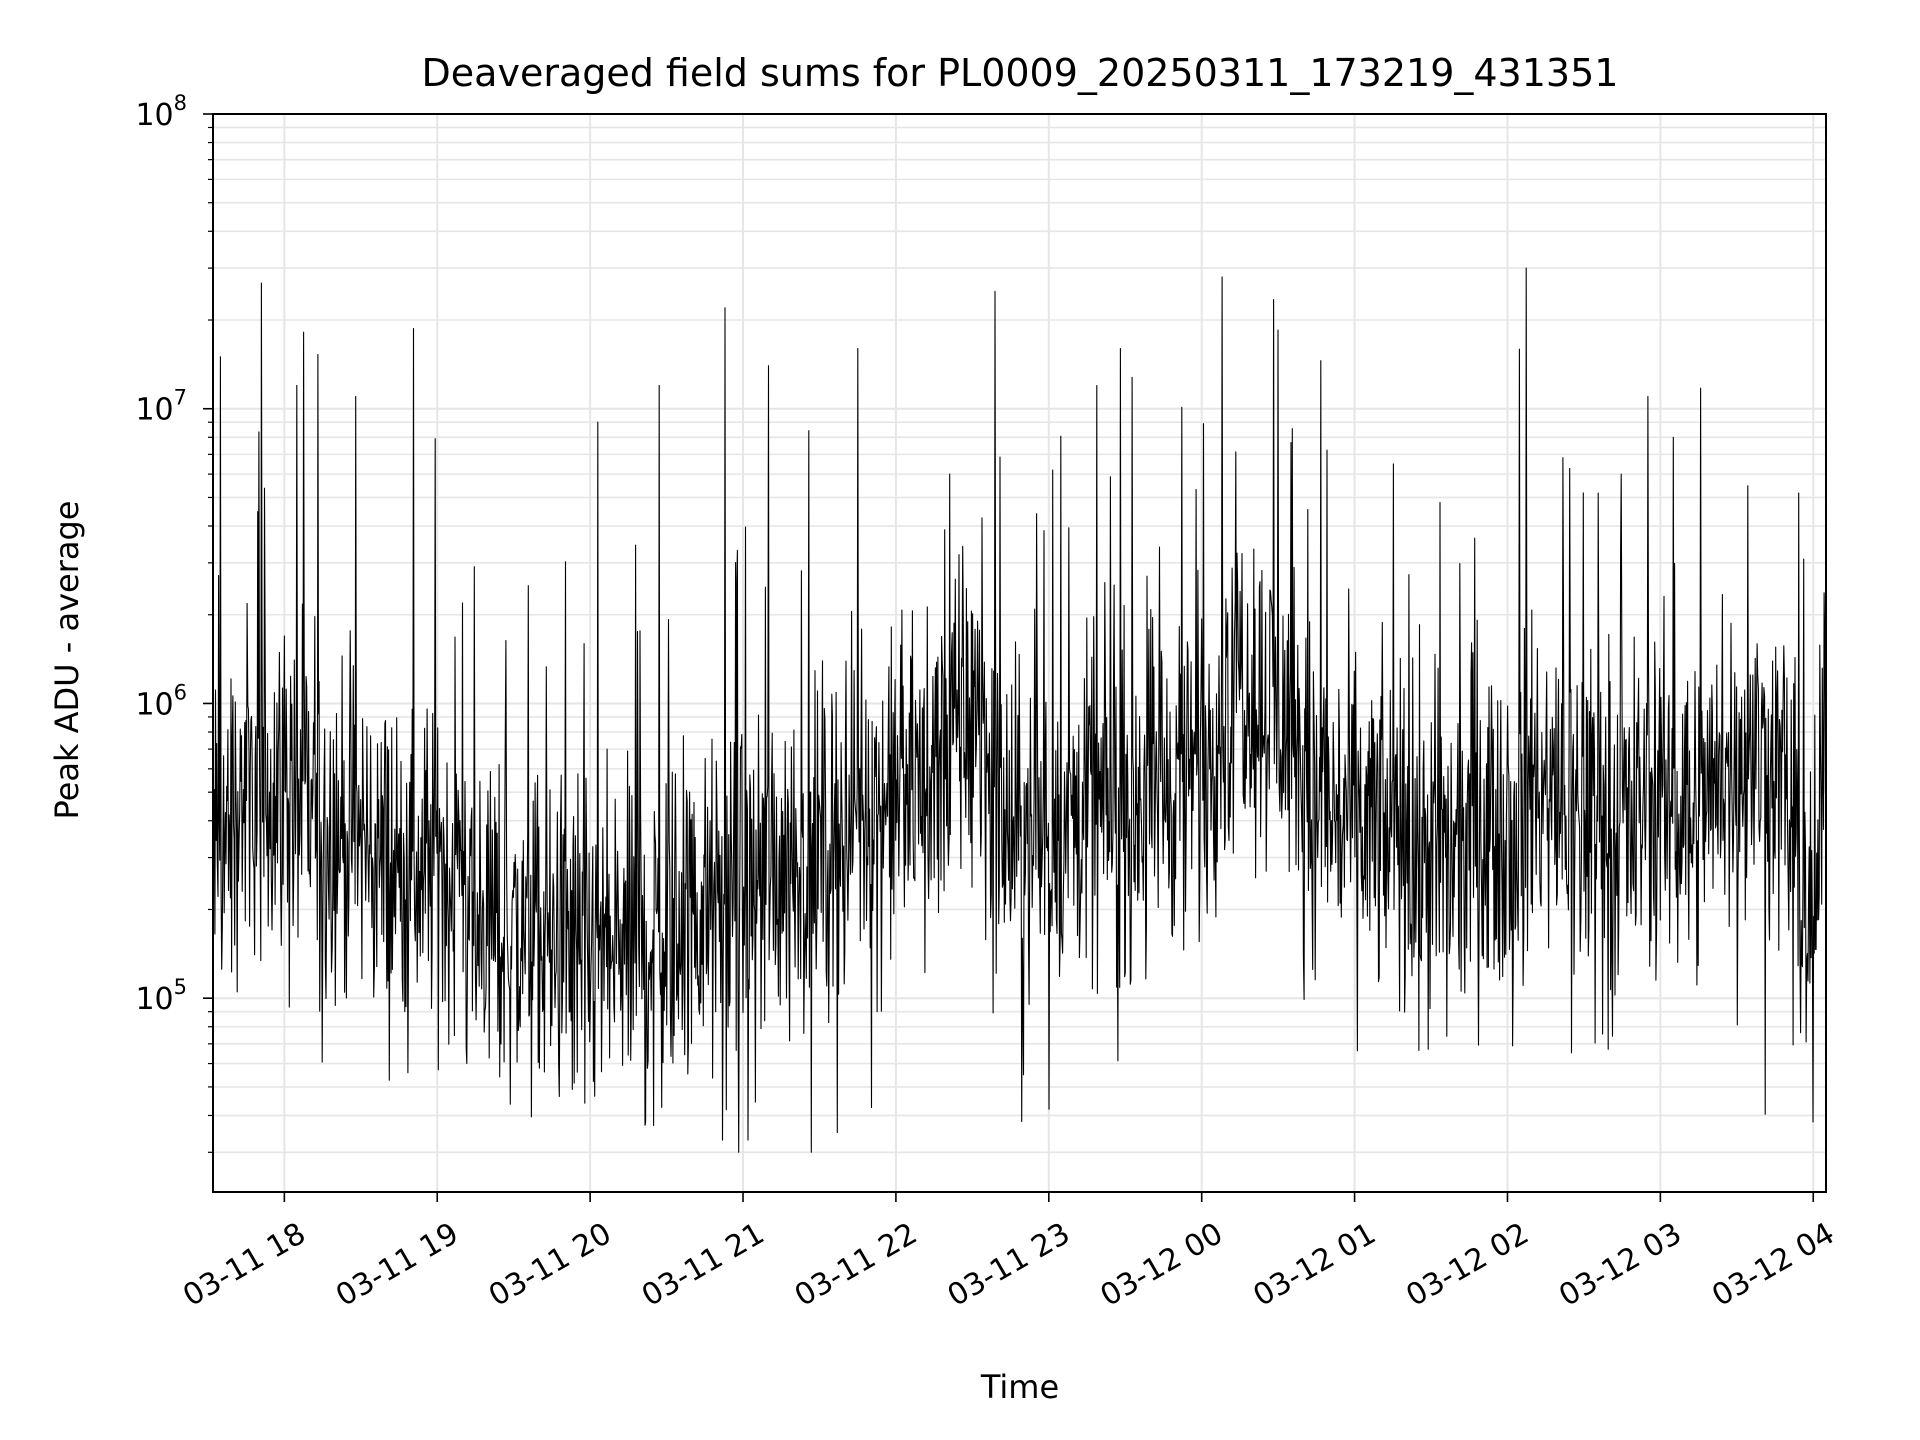 The height and width of the screenshot is (1440, 1920). Describe the element at coordinates (180, 103) in the screenshot. I see `y-tick-exponent: 8` at that location.